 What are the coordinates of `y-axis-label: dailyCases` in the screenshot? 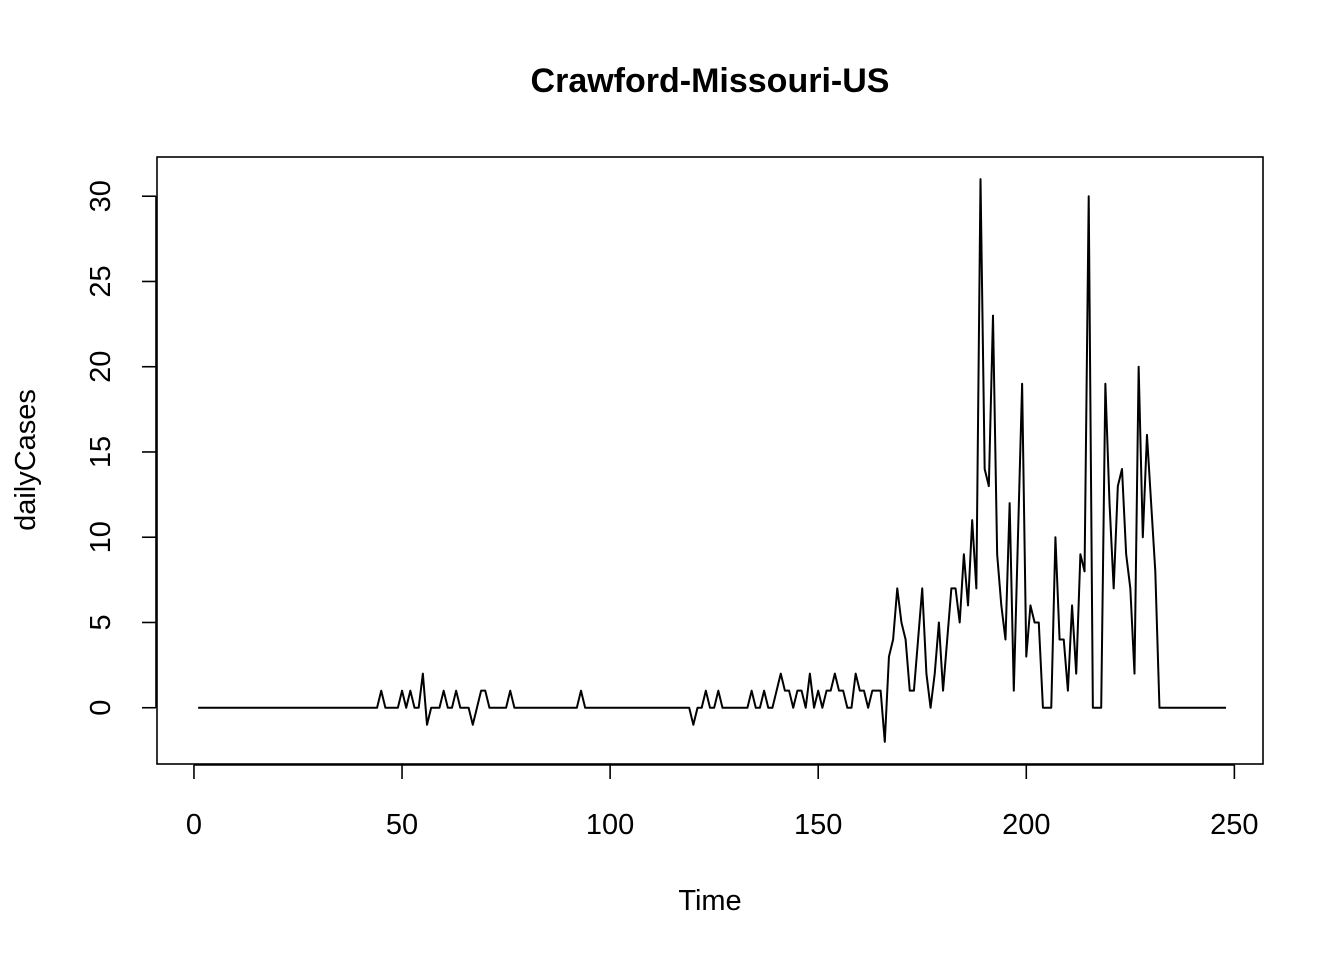 It's located at (26, 460).